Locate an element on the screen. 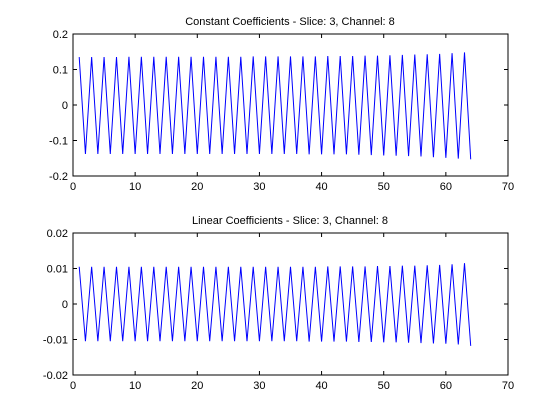 Image resolution: width=560 pixels, height=420 pixels. y-tick-label: -0.01 is located at coordinates (55, 341).